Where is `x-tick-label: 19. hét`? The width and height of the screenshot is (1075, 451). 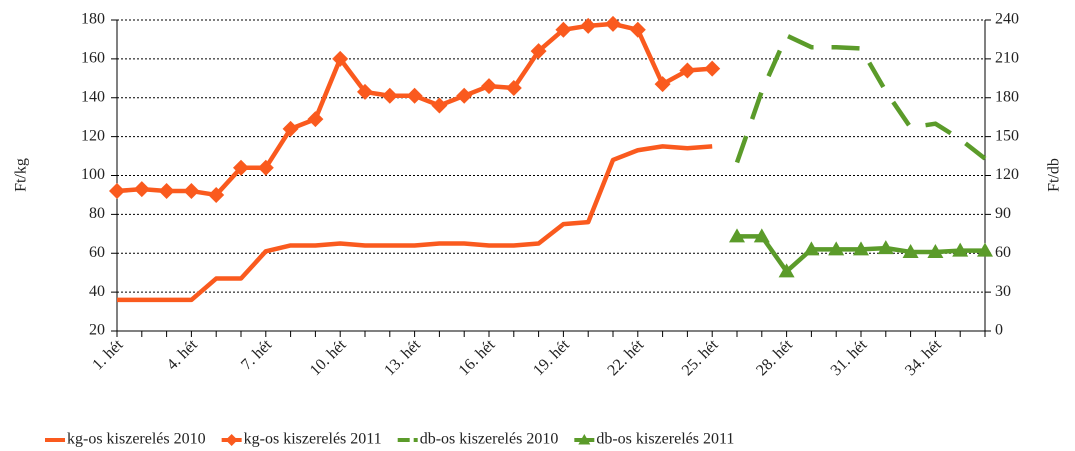 x-tick-label: 19. hét is located at coordinates (551, 357).